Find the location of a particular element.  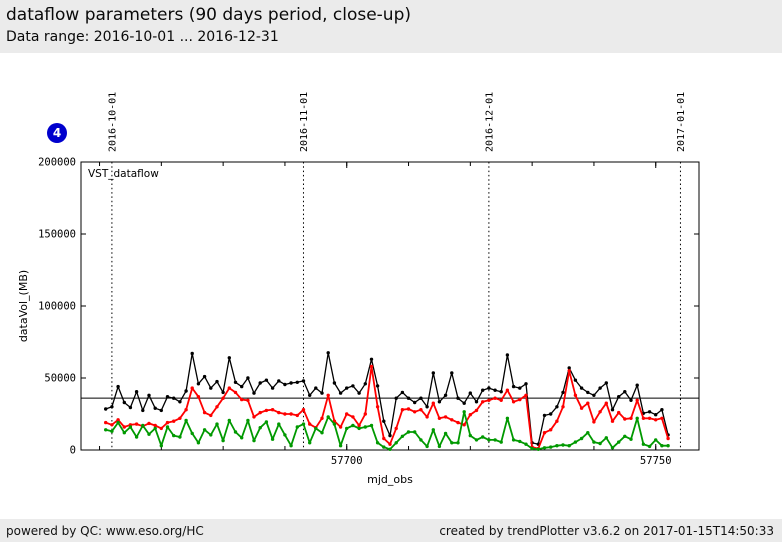

plot-number-badge: 4 is located at coordinates (57, 133).